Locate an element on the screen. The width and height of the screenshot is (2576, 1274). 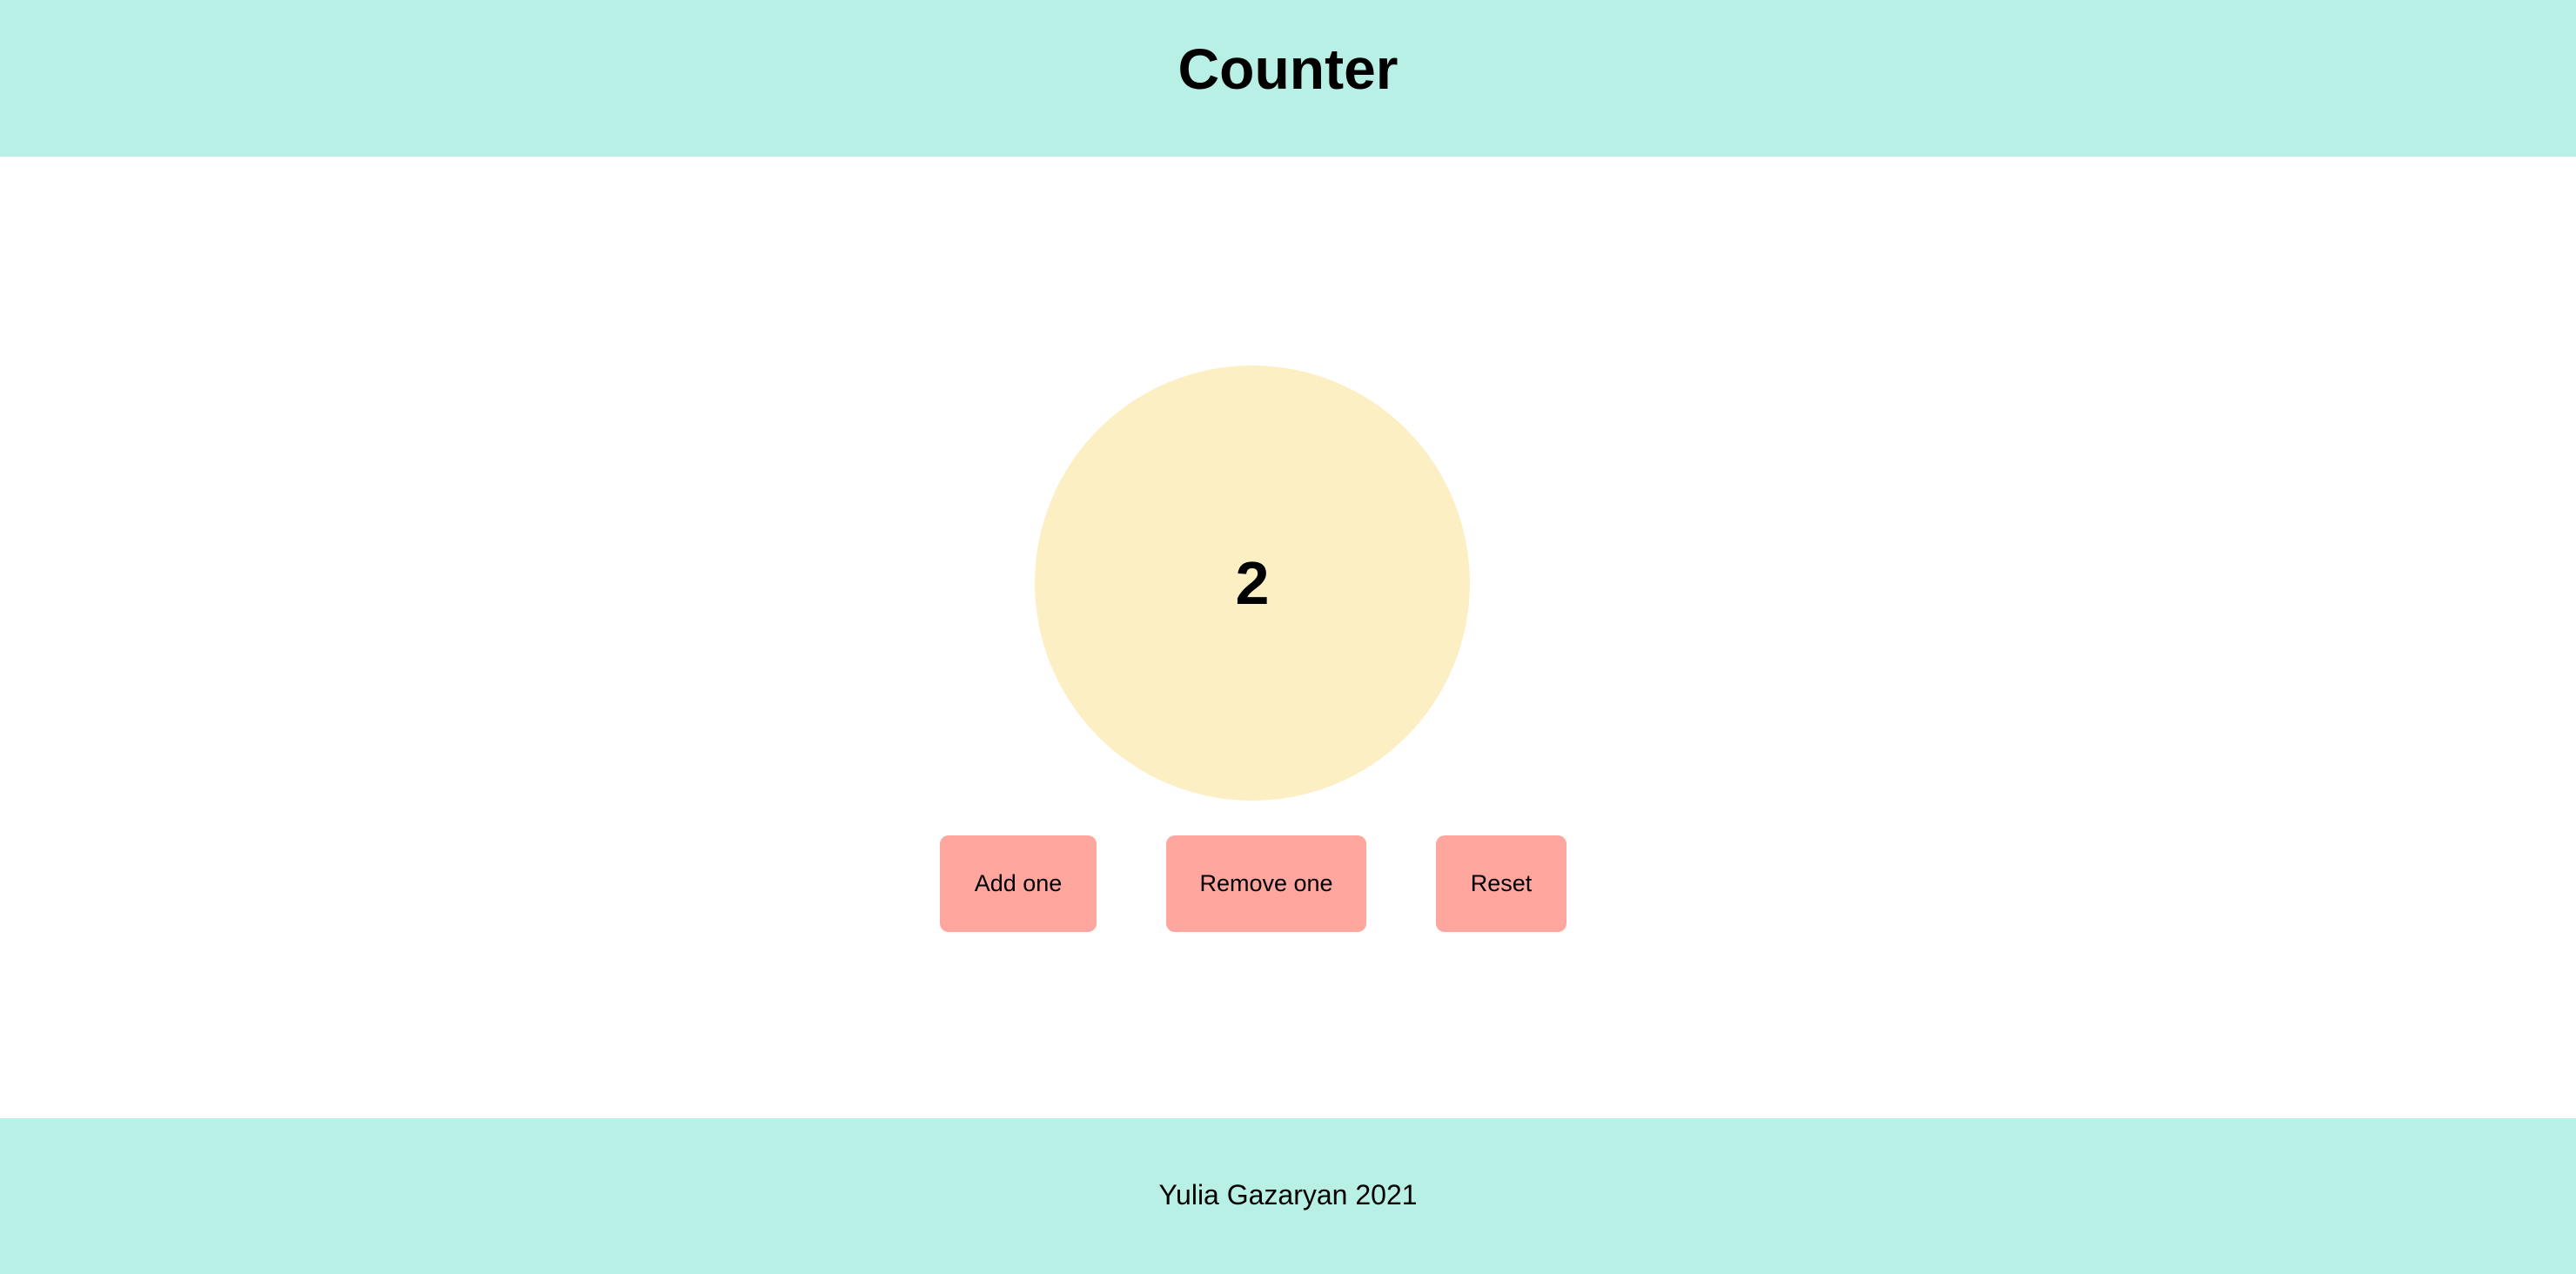
footer-credit: Yulia Gazaryan 2021 is located at coordinates (1288, 1194).